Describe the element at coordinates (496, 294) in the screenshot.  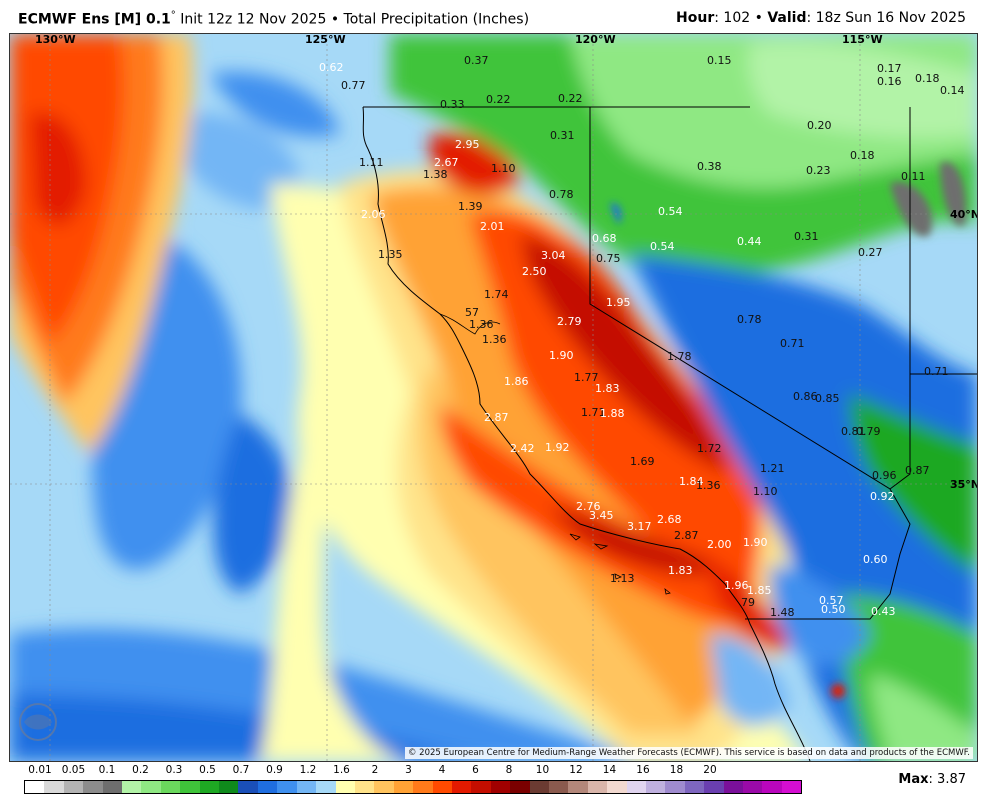
I see `precip-label: 1.74` at that location.